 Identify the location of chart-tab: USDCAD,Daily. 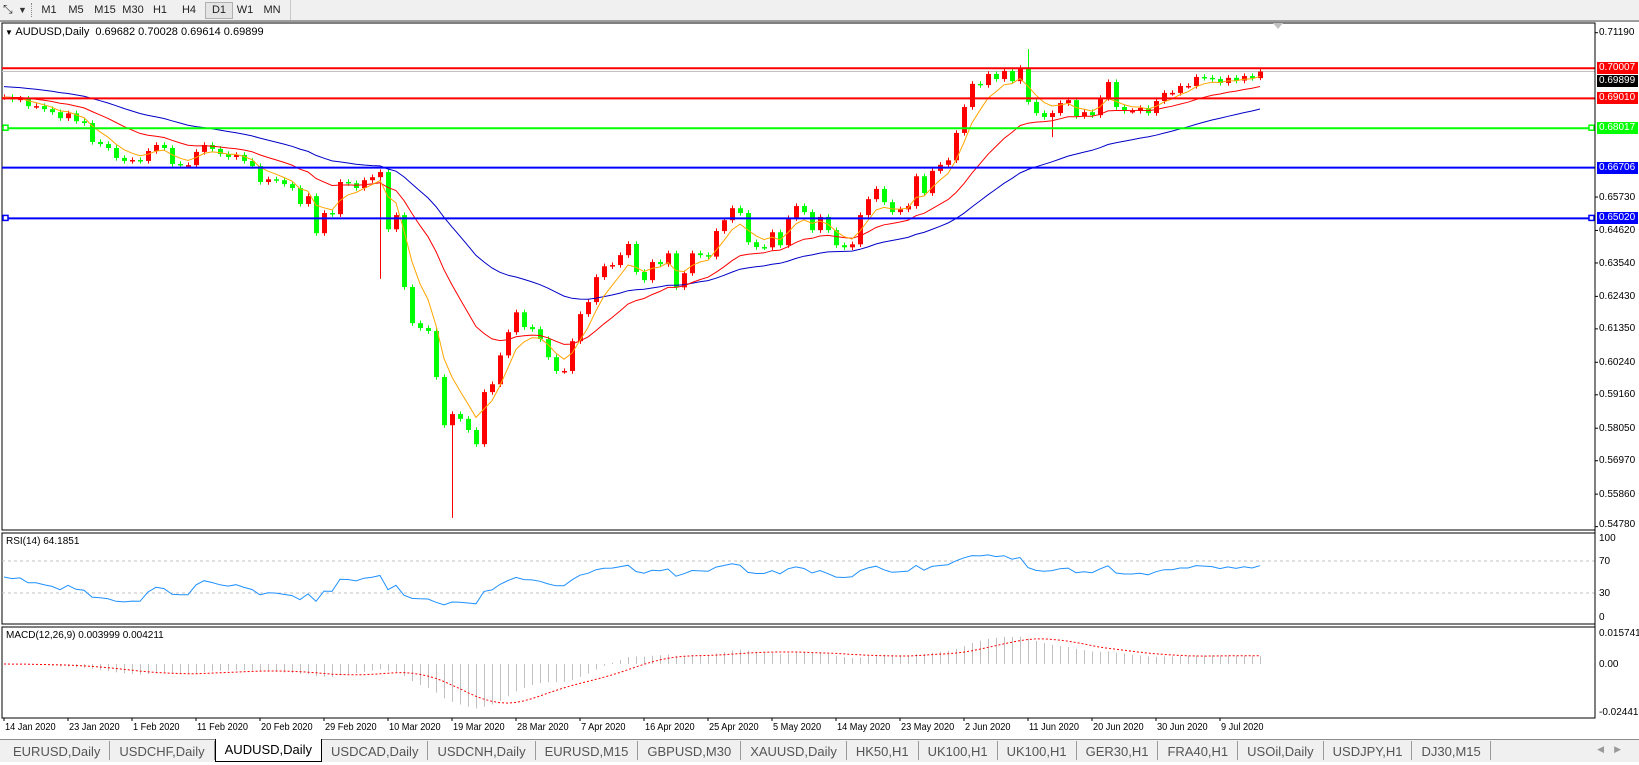
(375, 750).